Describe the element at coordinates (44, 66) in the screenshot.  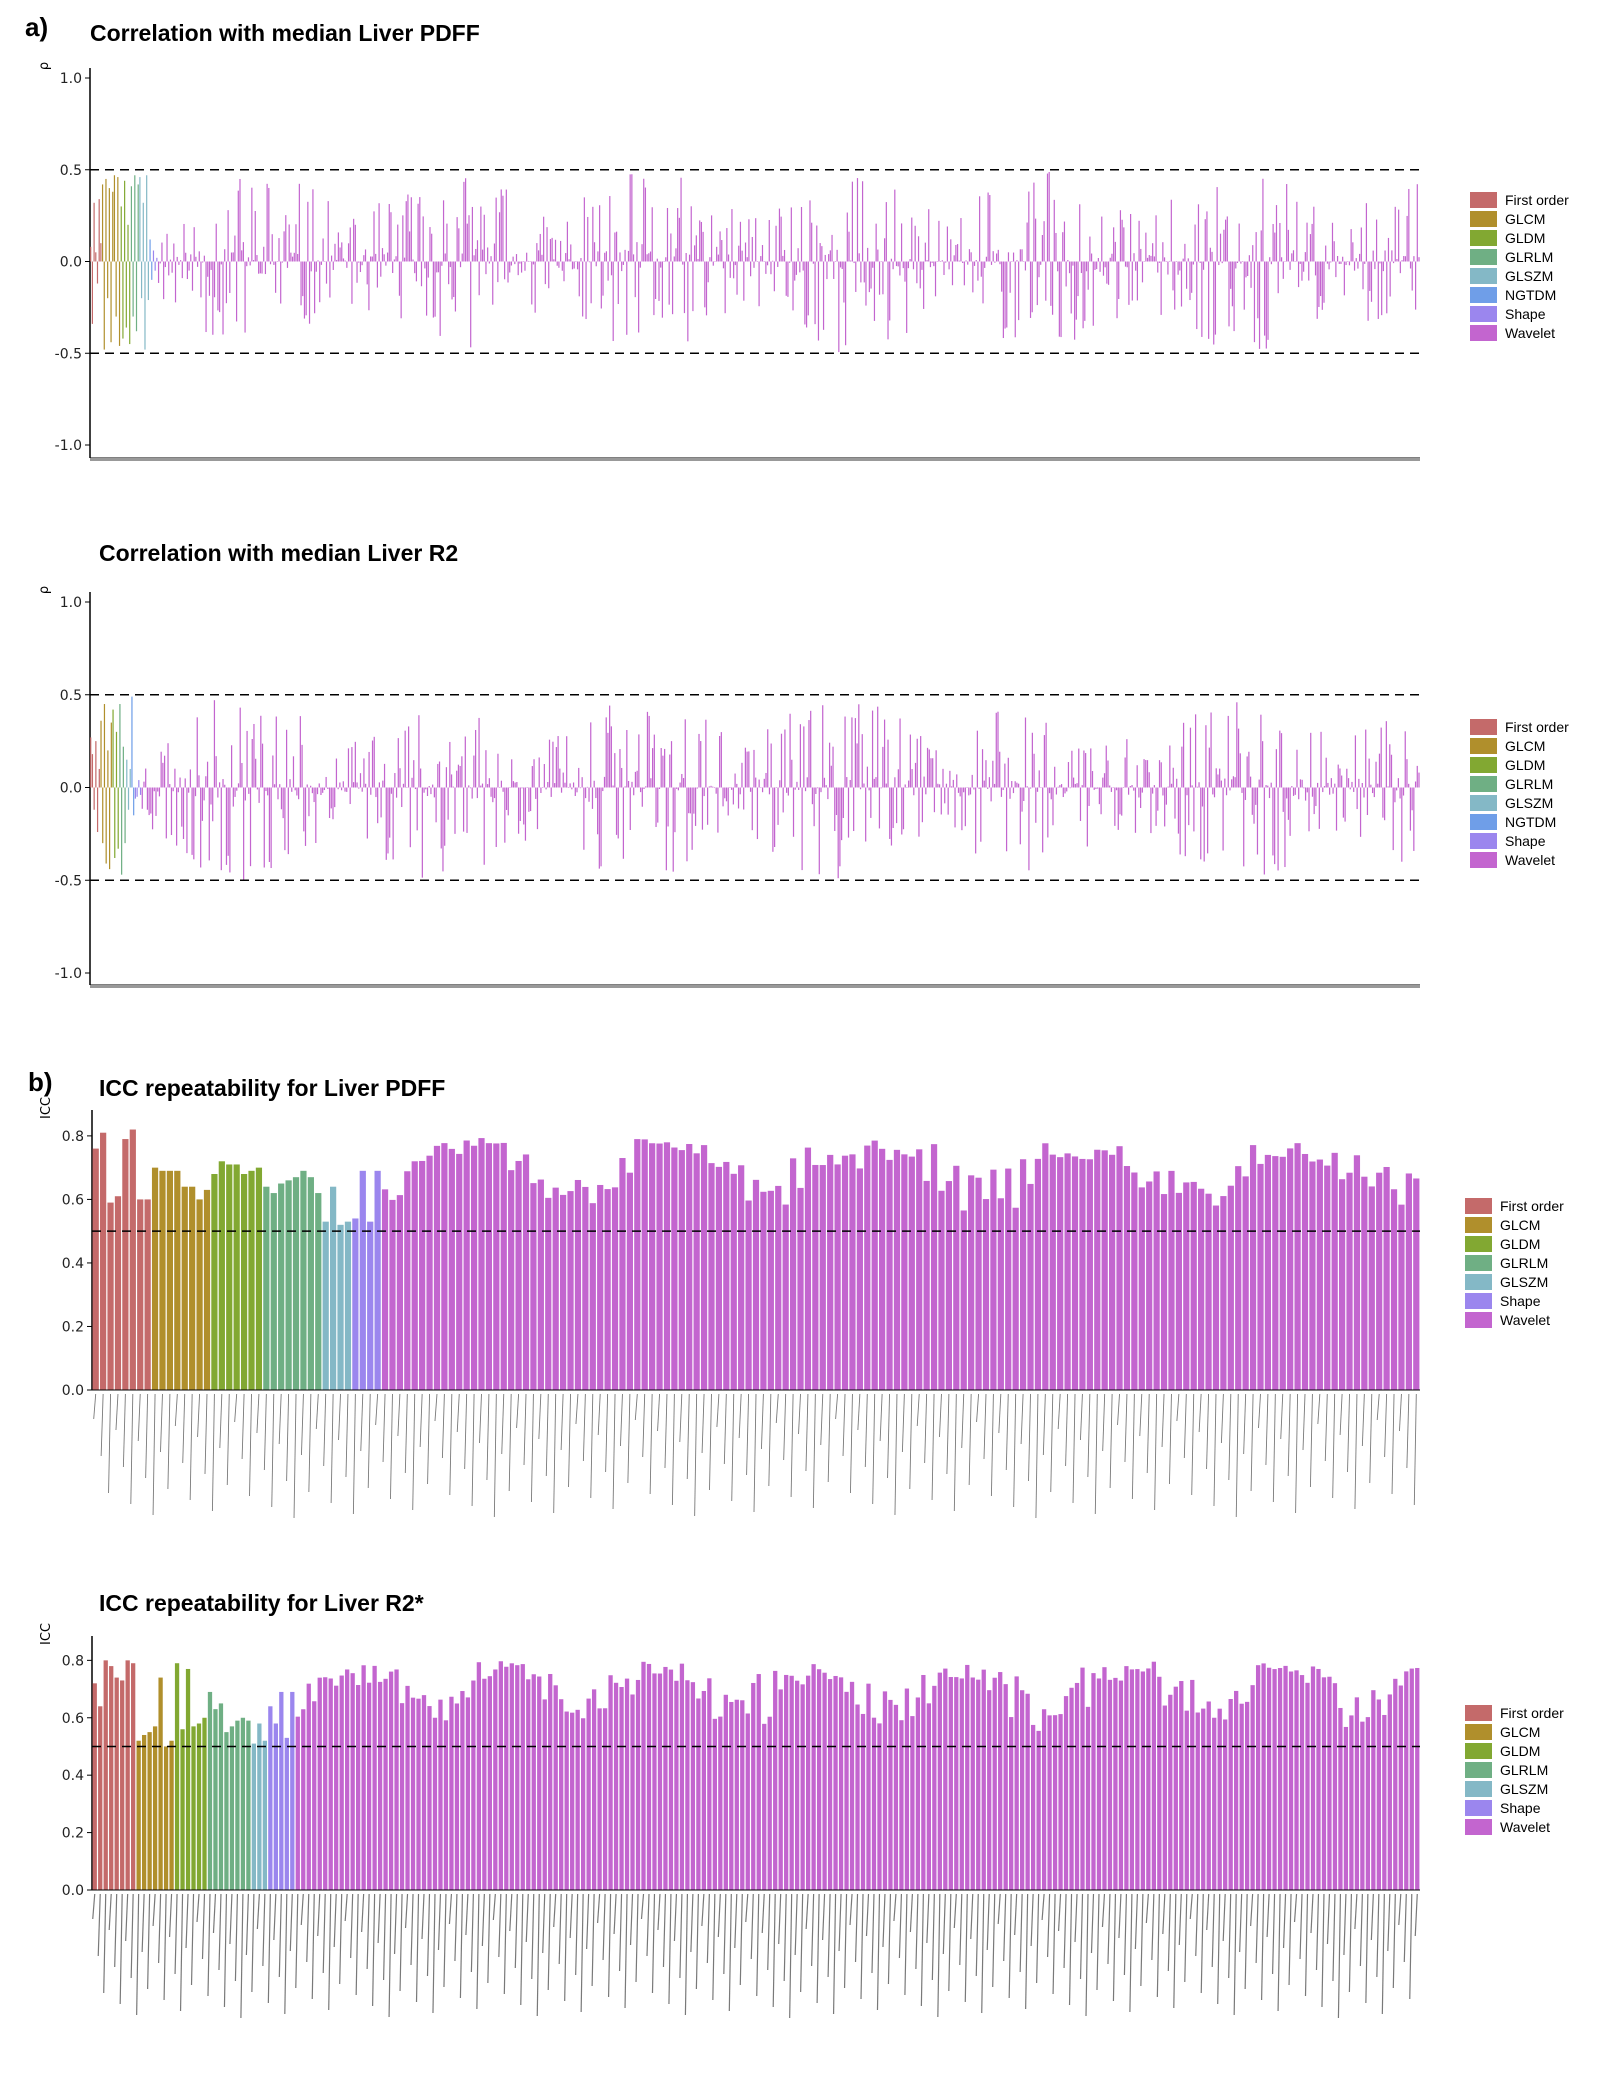
I see `y-axis-label: ρ` at that location.